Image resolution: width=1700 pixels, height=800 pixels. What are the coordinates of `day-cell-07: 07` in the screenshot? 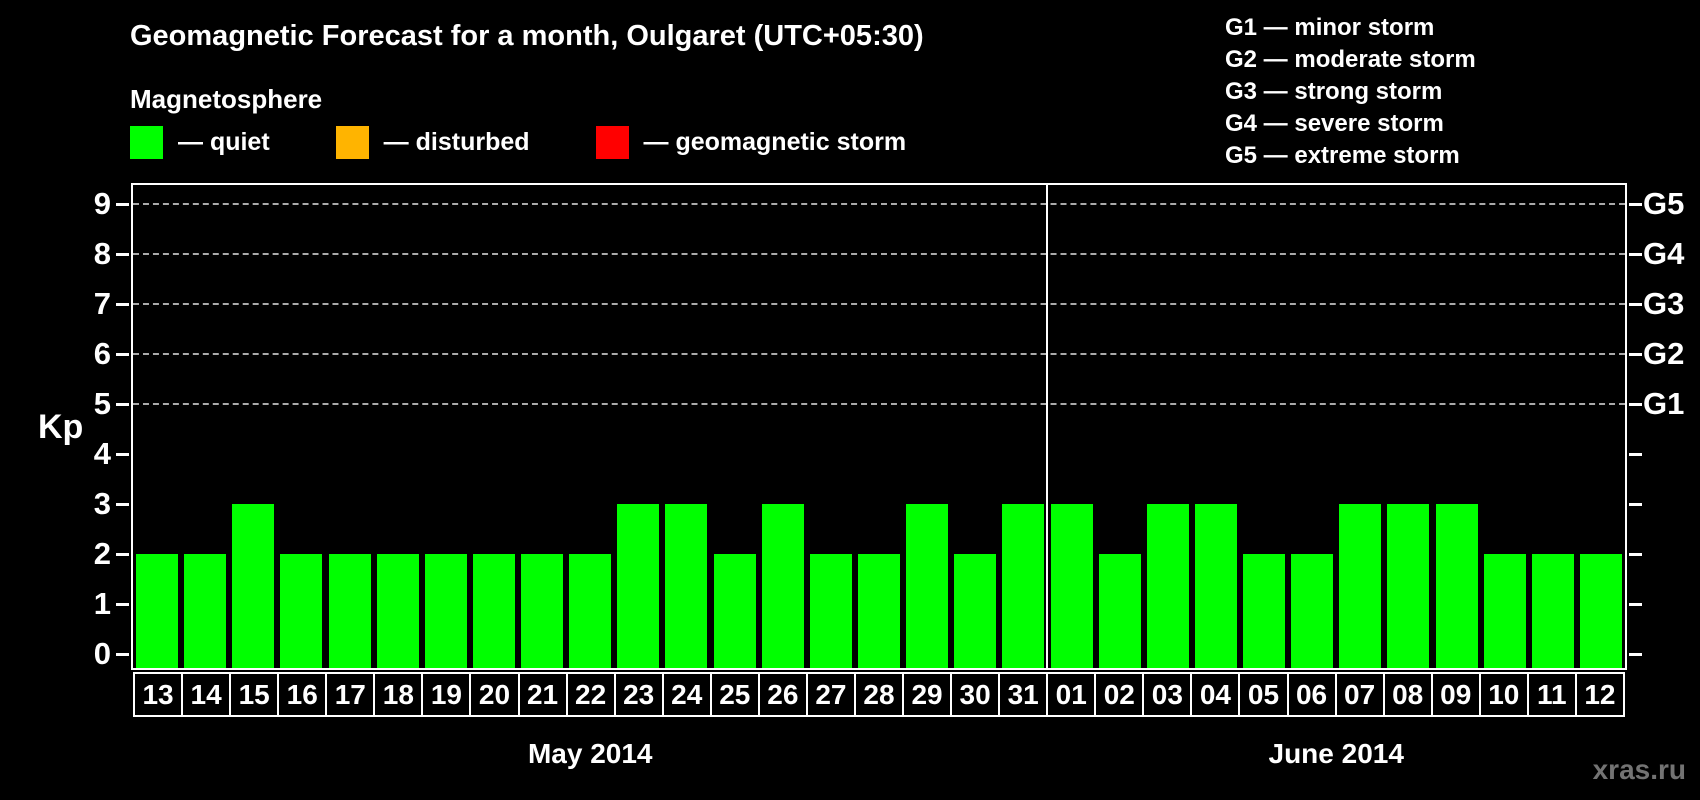 It's located at (1359, 694).